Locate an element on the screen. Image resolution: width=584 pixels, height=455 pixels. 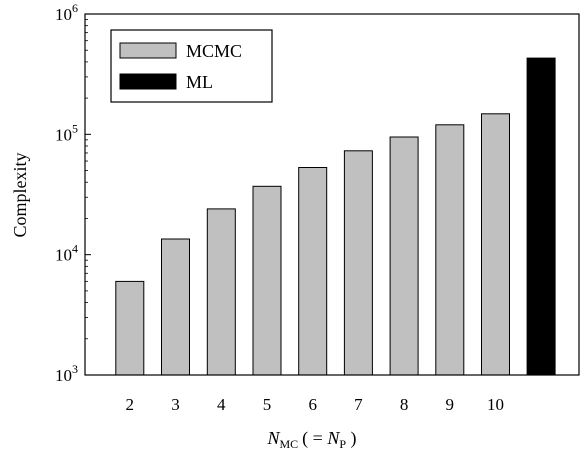
y-tick-label: 10⁵ is located at coordinates (66, 132).